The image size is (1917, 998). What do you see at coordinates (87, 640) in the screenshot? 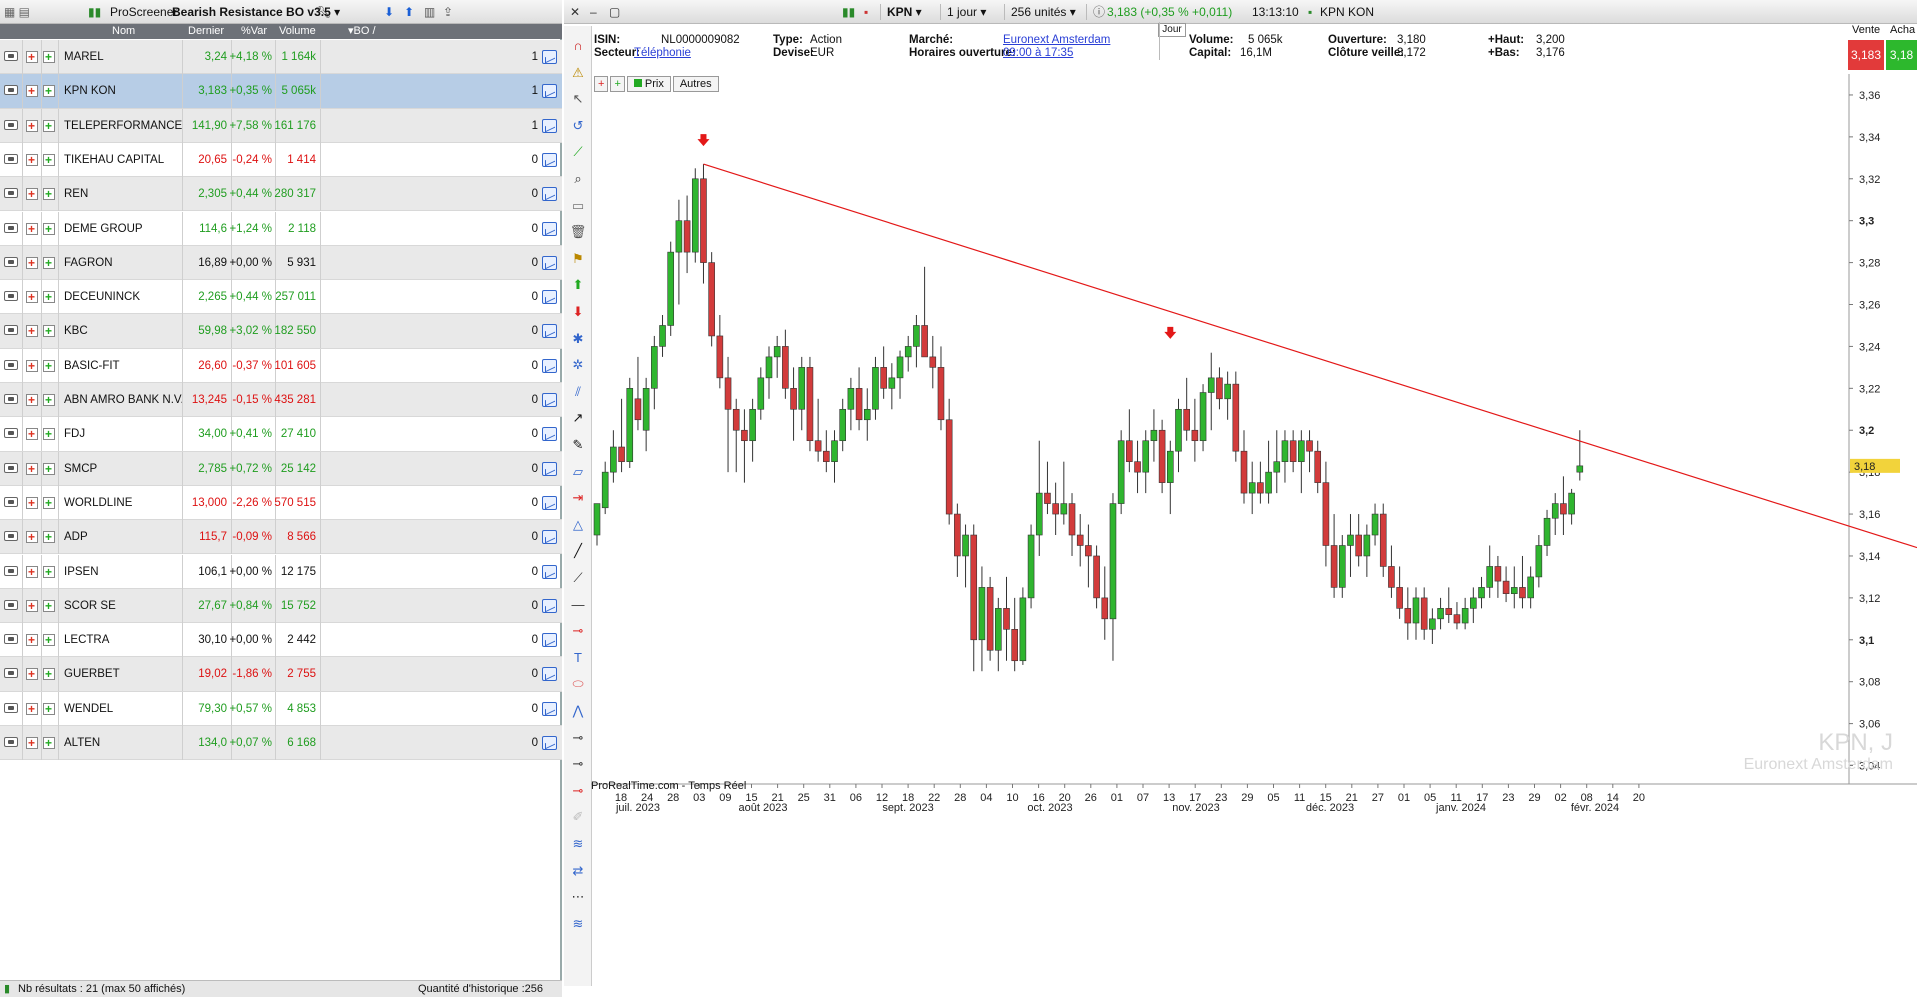
I see `row-name: LECTRA` at bounding box center [87, 640].